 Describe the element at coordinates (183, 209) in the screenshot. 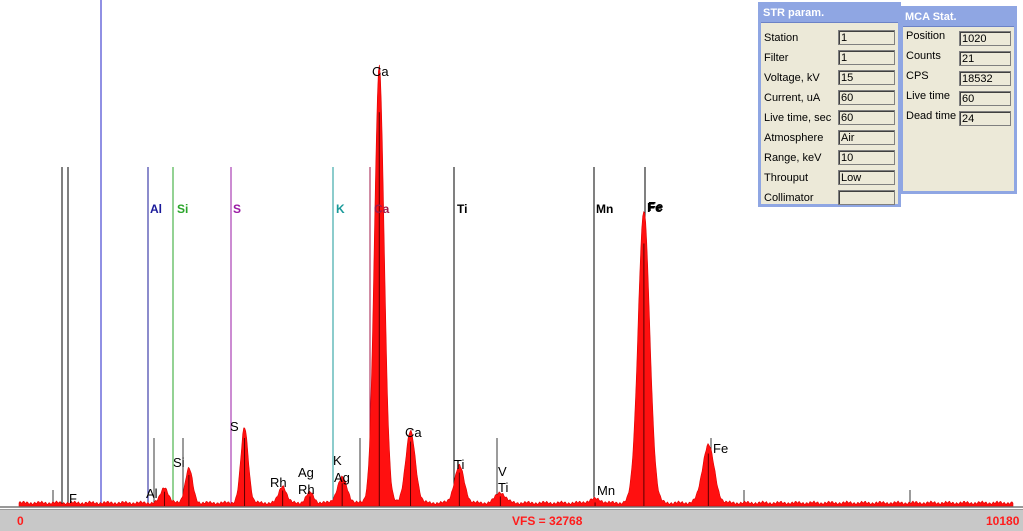

I see `marker-label-si: Si` at that location.